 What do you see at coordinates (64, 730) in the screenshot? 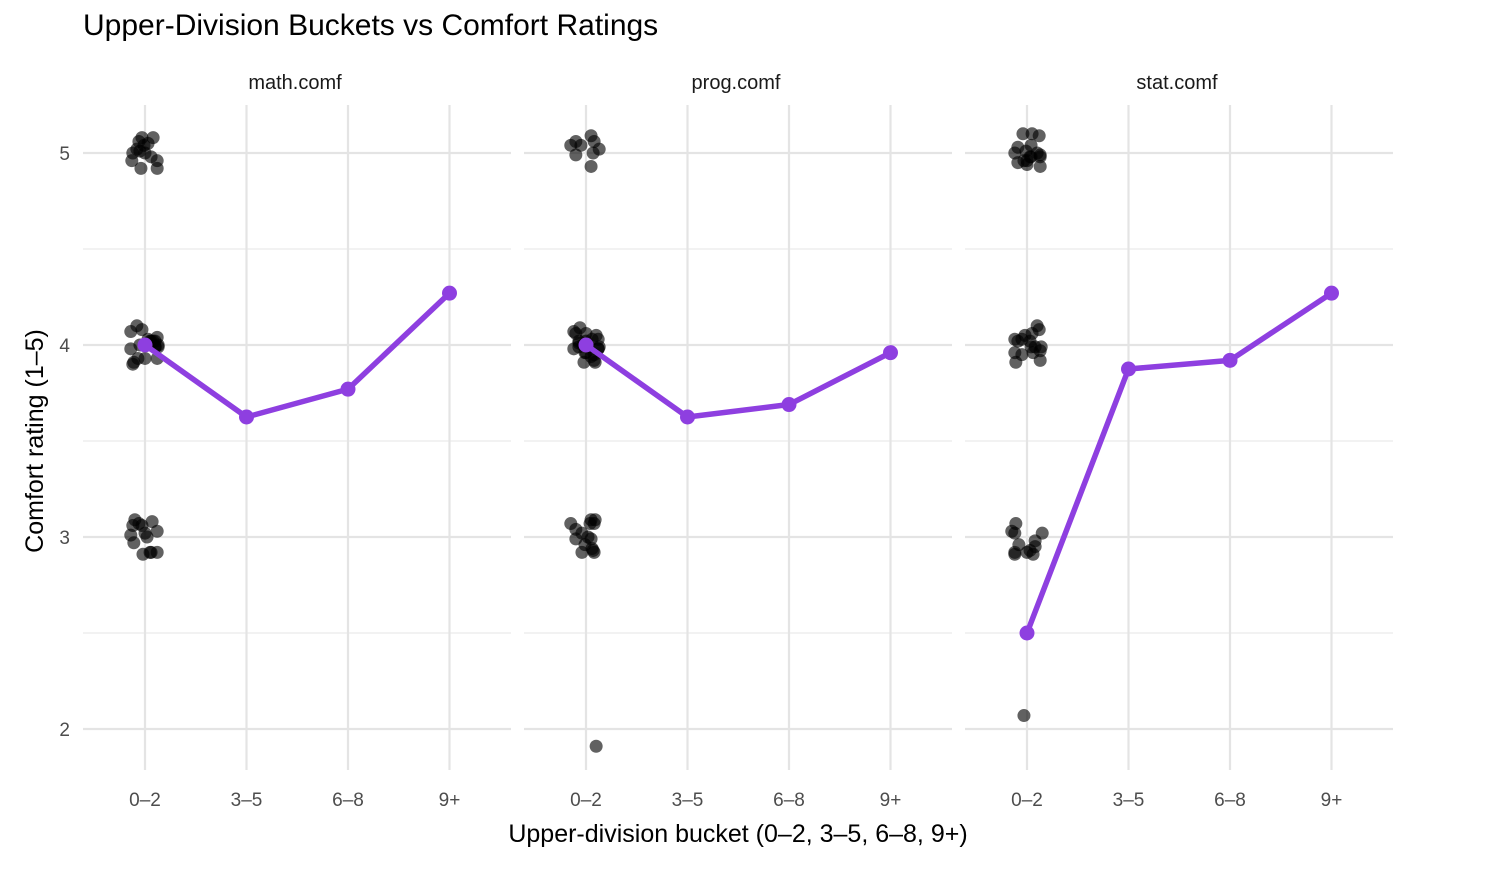
I see `y-tick-label: 2` at bounding box center [64, 730].